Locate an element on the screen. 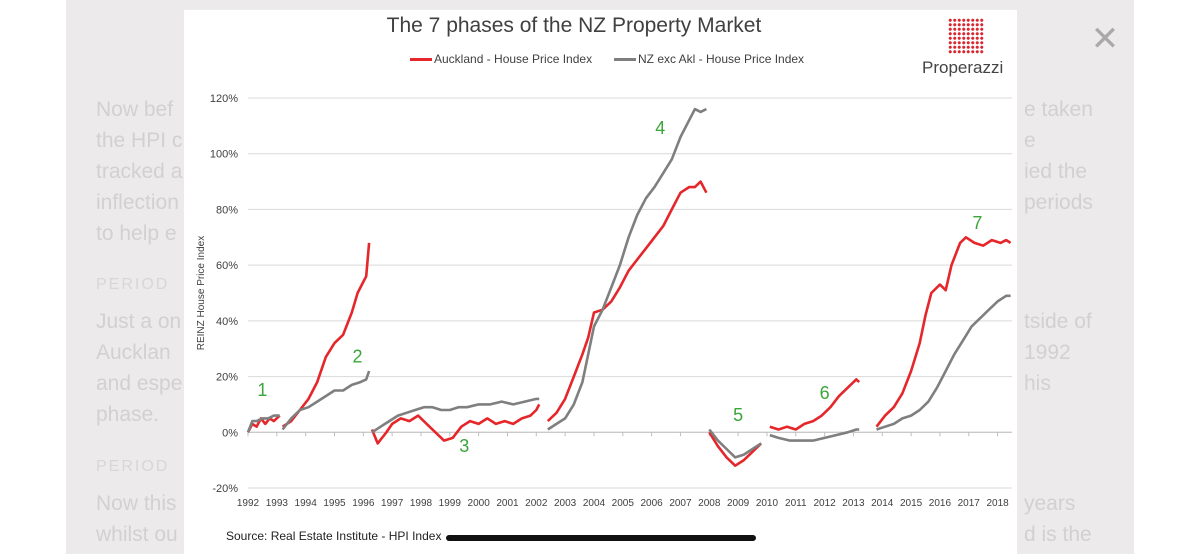 Image resolution: width=1200 pixels, height=554 pixels. x-tick-label: 2008 is located at coordinates (709, 503).